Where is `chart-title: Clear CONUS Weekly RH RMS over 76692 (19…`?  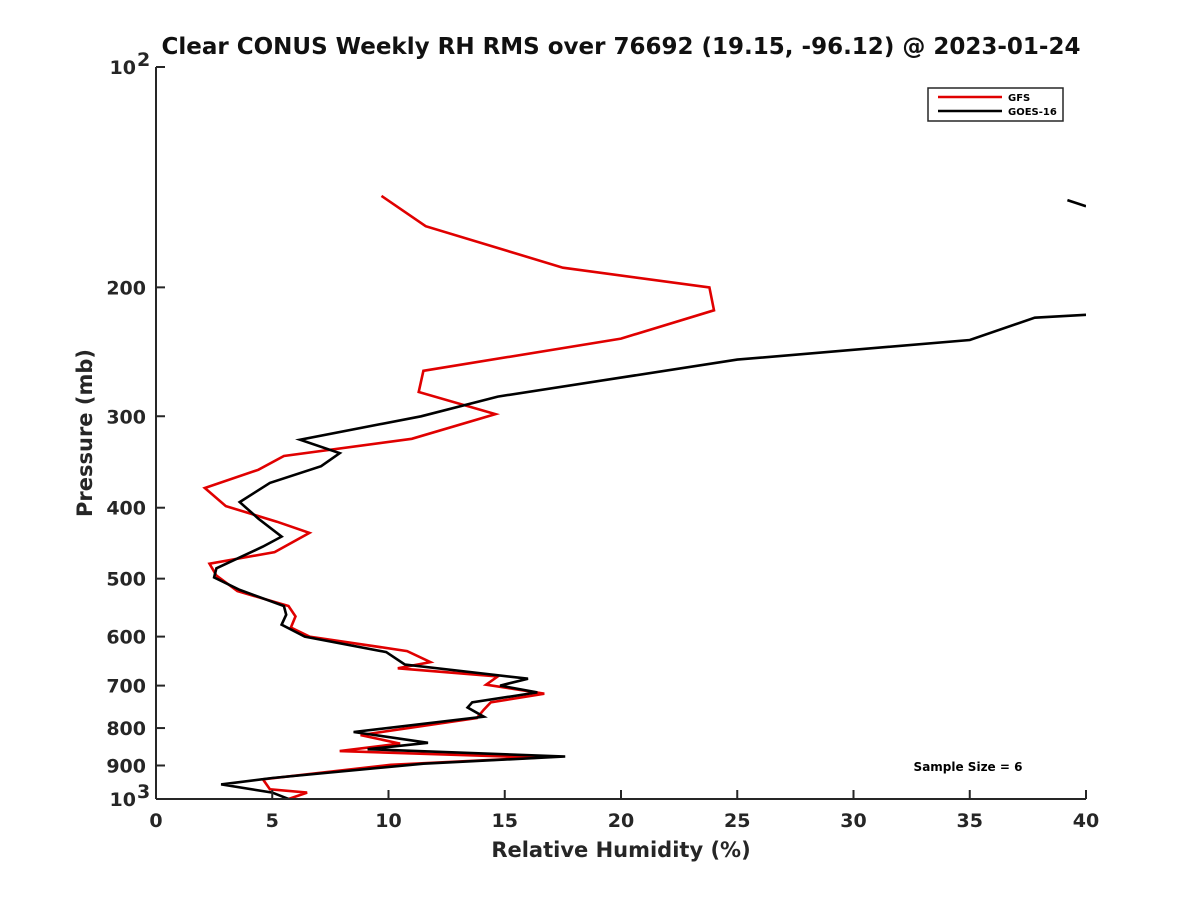 chart-title: Clear CONUS Weekly RH RMS over 76692 (19… is located at coordinates (621, 47).